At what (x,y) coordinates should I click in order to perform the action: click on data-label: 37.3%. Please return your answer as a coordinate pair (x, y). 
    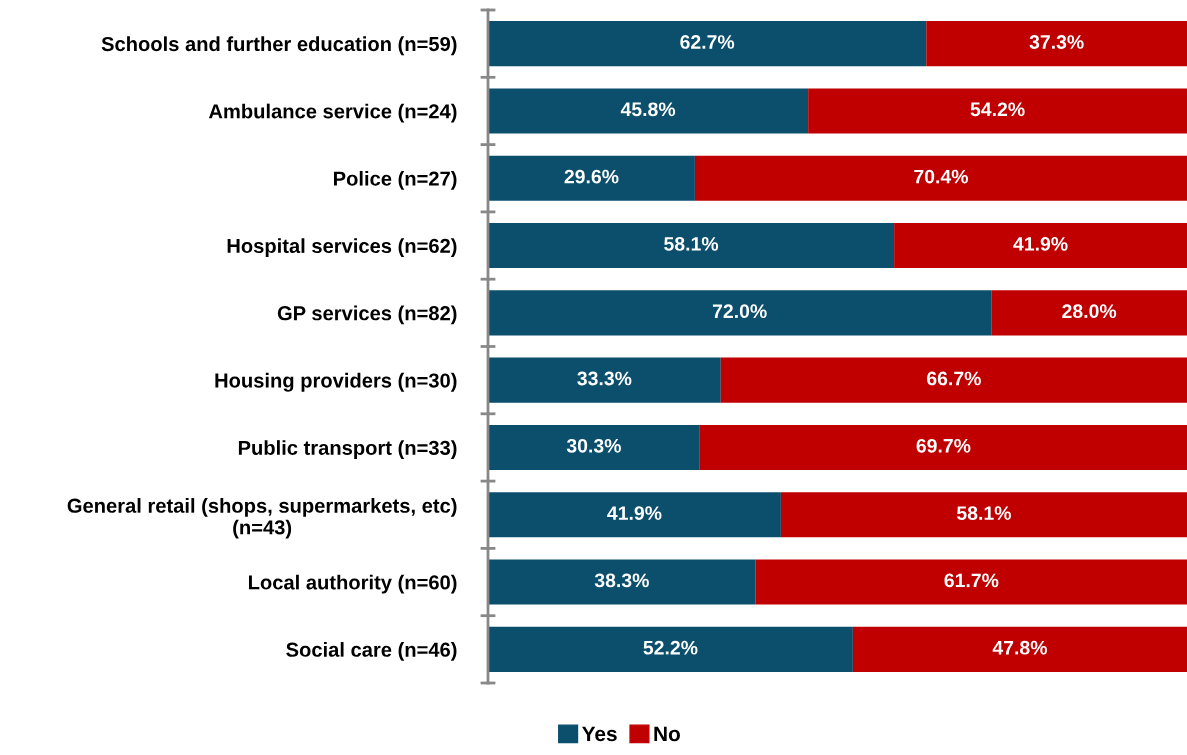
    Looking at the image, I should click on (1056, 42).